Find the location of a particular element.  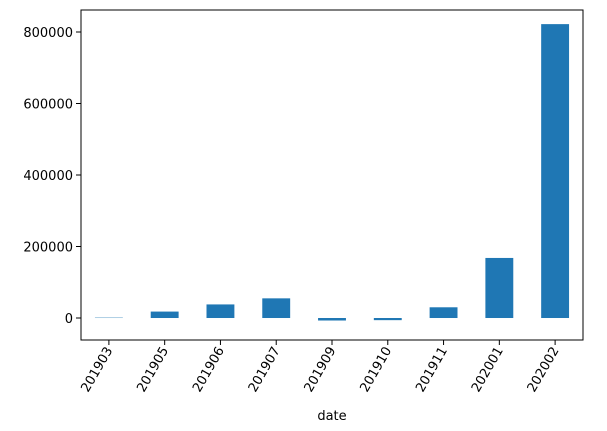

x-tick-label: 201909 is located at coordinates (321, 370).